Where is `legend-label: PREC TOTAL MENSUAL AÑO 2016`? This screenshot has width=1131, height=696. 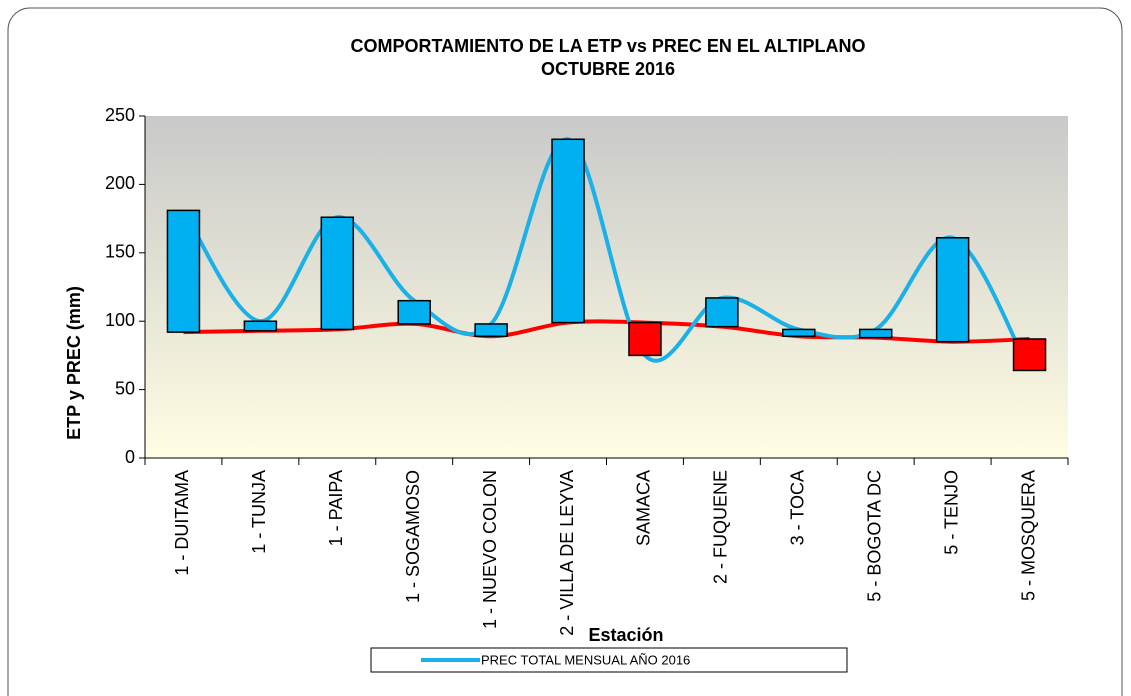
legend-label: PREC TOTAL MENSUAL AÑO 2016 is located at coordinates (585, 659).